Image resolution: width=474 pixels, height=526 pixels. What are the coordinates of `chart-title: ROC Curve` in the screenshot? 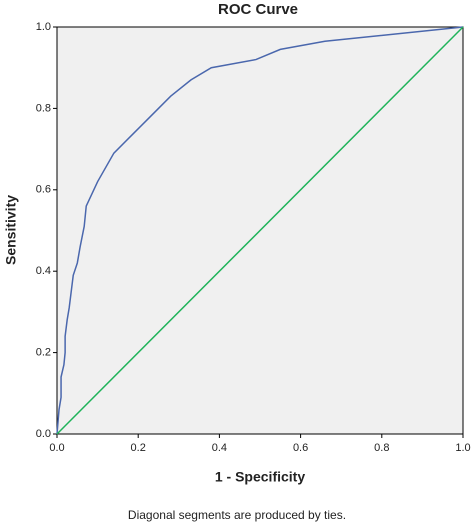 It's located at (258, 9).